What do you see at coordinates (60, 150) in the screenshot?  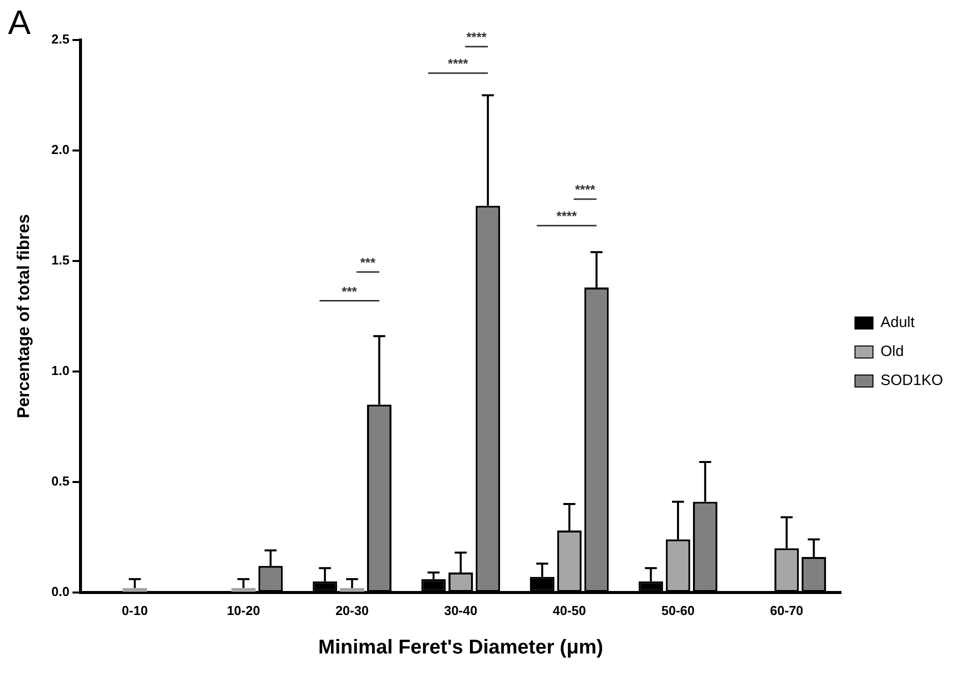 I see `y-tick-label: 2.0` at bounding box center [60, 150].